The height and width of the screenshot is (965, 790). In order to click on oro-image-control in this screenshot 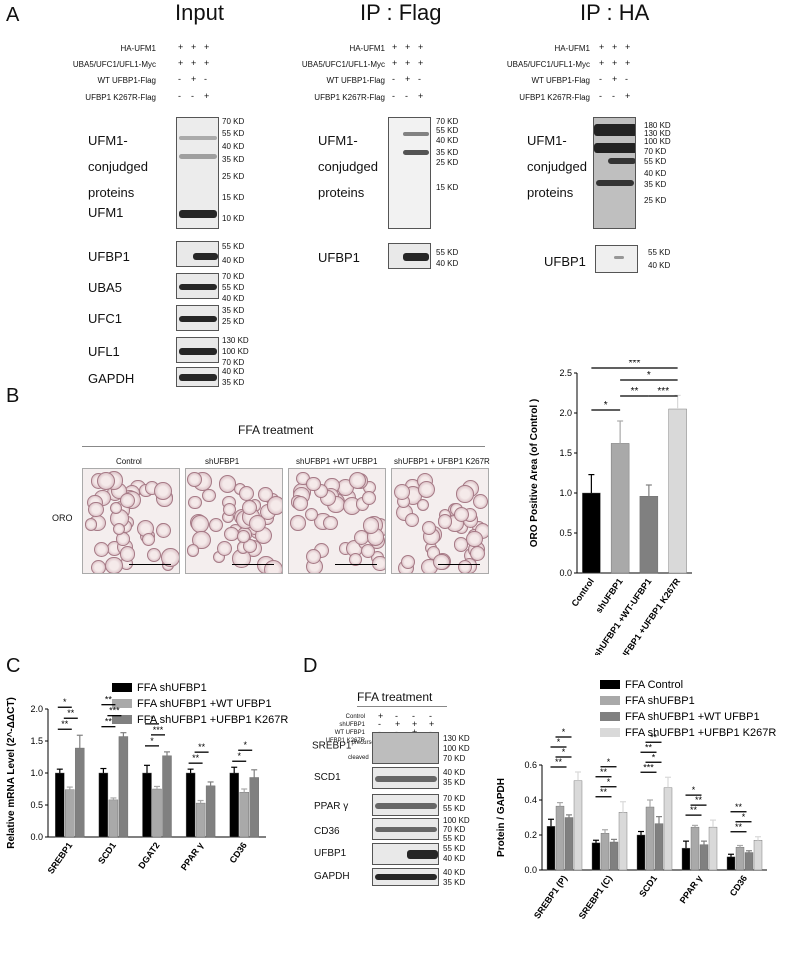, I will do `click(131, 521)`.